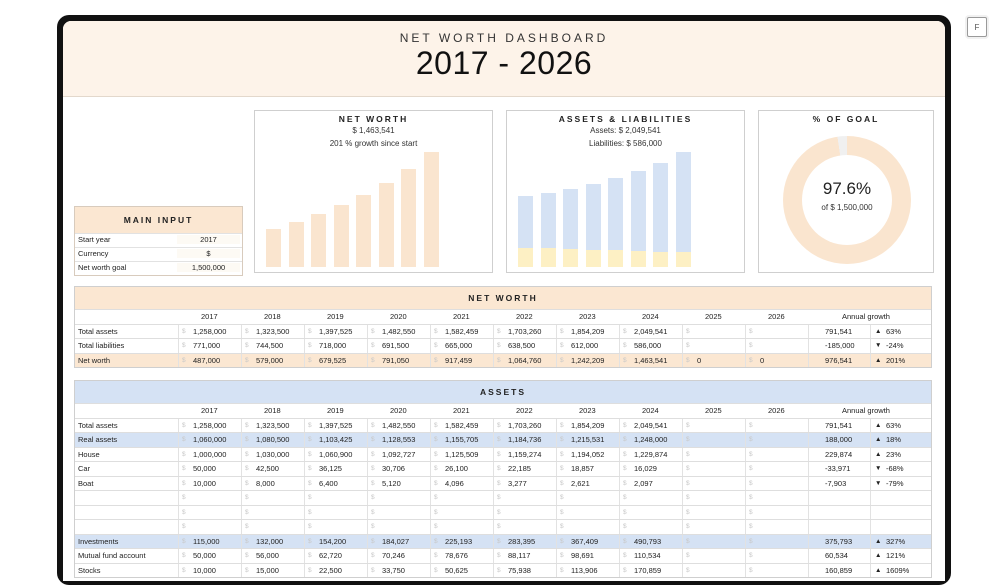 Image resolution: width=1005 pixels, height=585 pixels. What do you see at coordinates (647, 555) in the screenshot?
I see `cell-value: 110,534` at bounding box center [647, 555].